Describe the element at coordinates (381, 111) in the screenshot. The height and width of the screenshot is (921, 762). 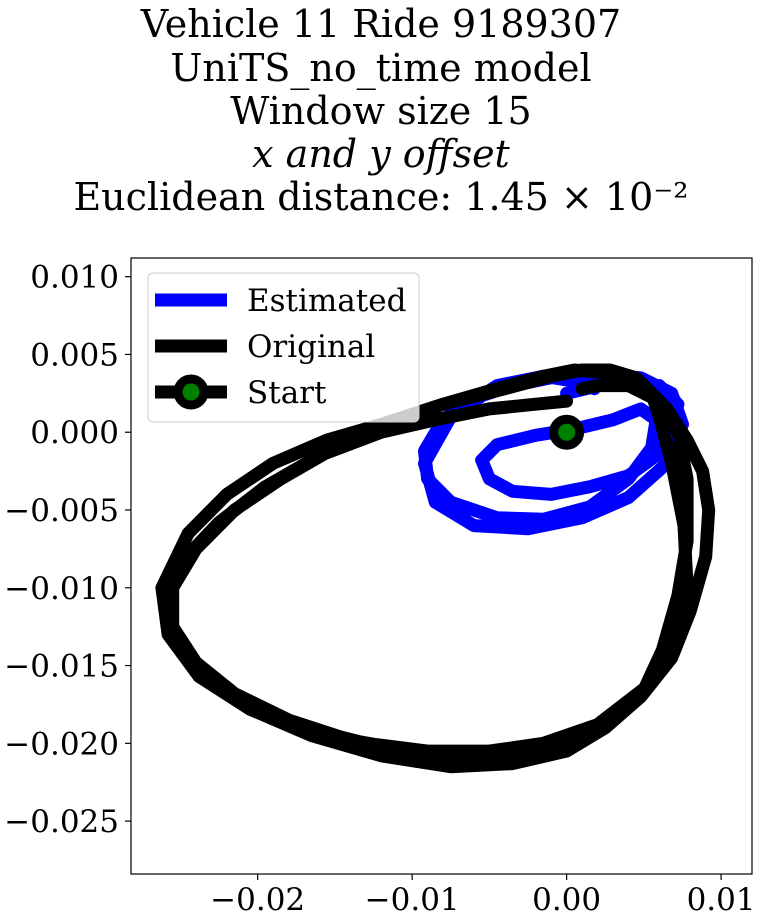
I see `chart-title-line-3: Window size 15` at that location.